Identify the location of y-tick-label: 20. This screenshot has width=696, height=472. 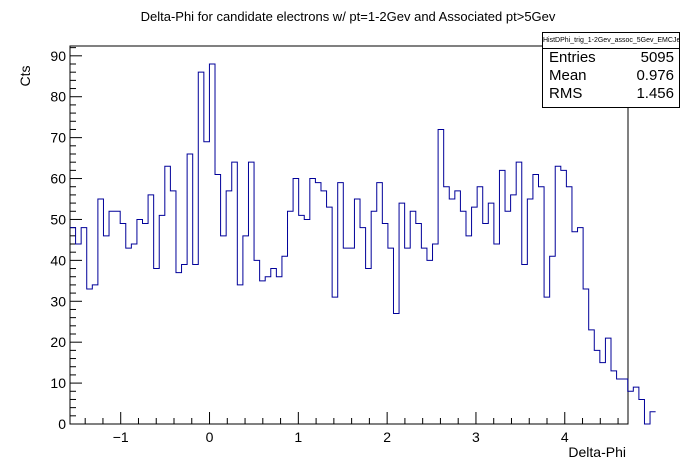
(58, 342).